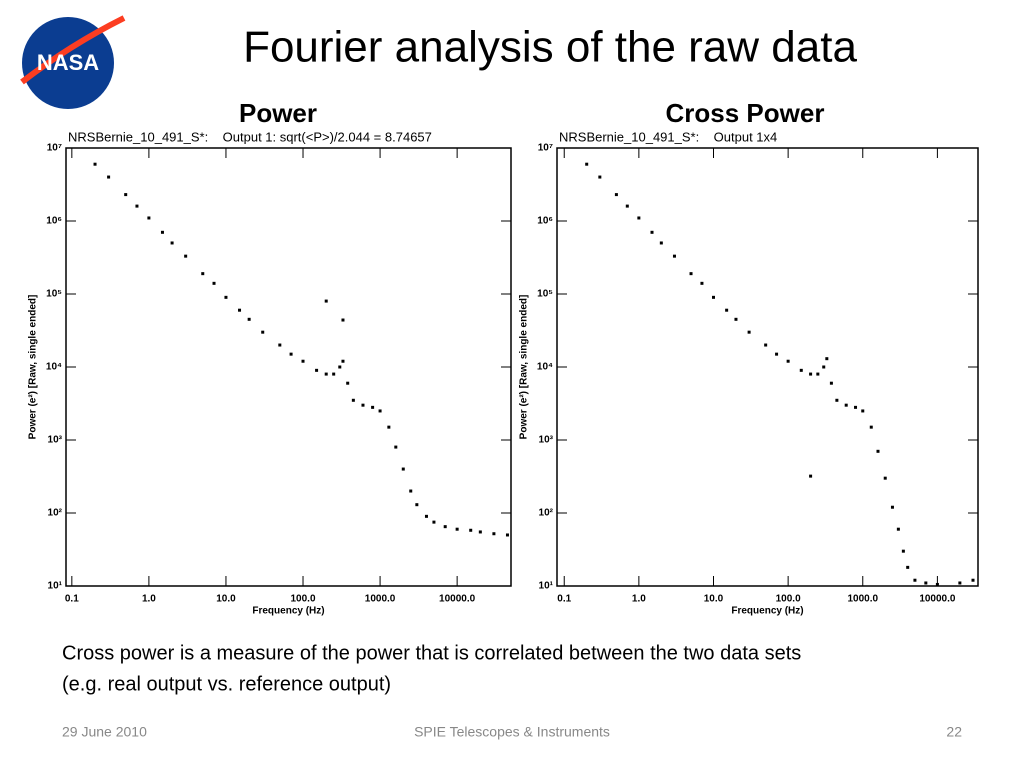  I want to click on logo-disc, so click(68, 63).